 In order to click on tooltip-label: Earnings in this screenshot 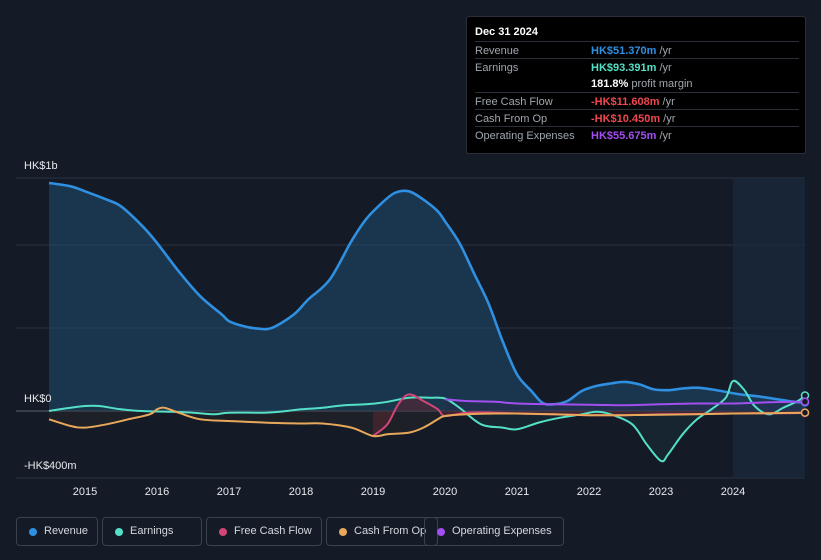, I will do `click(497, 68)`.